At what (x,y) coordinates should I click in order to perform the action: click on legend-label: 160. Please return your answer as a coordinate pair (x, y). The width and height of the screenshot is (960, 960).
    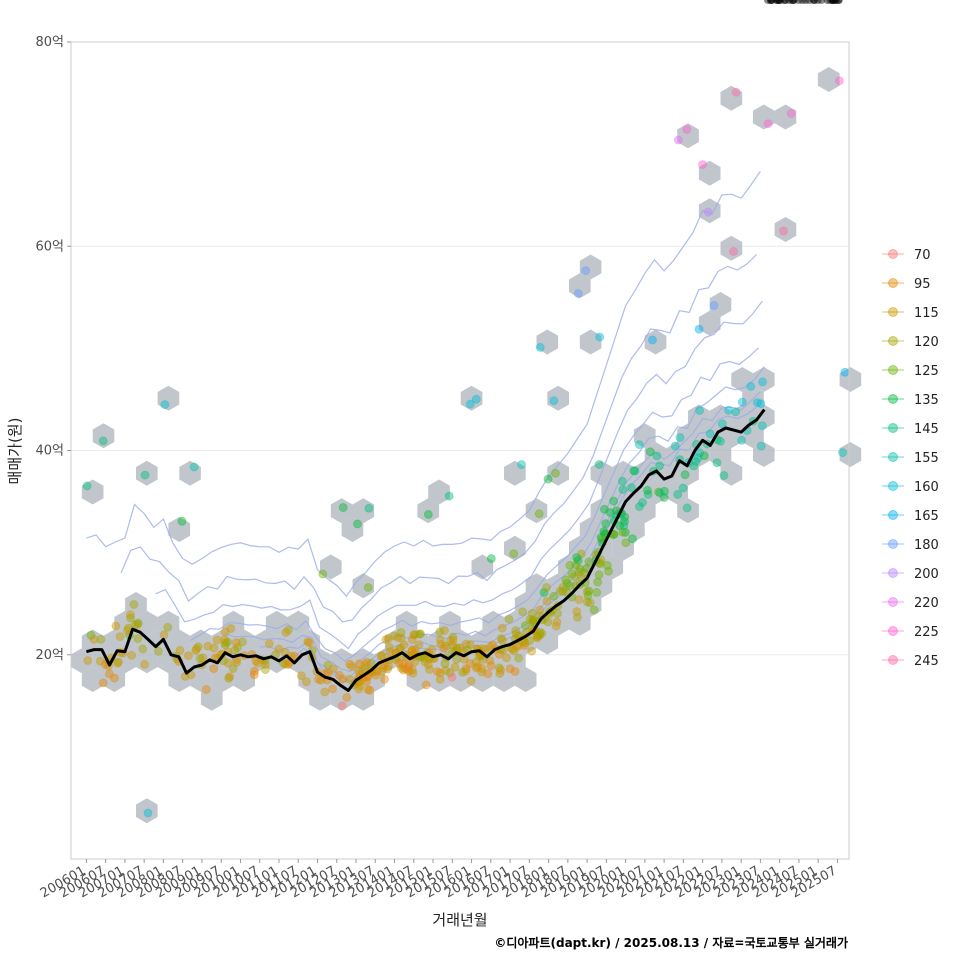
    Looking at the image, I should click on (926, 487).